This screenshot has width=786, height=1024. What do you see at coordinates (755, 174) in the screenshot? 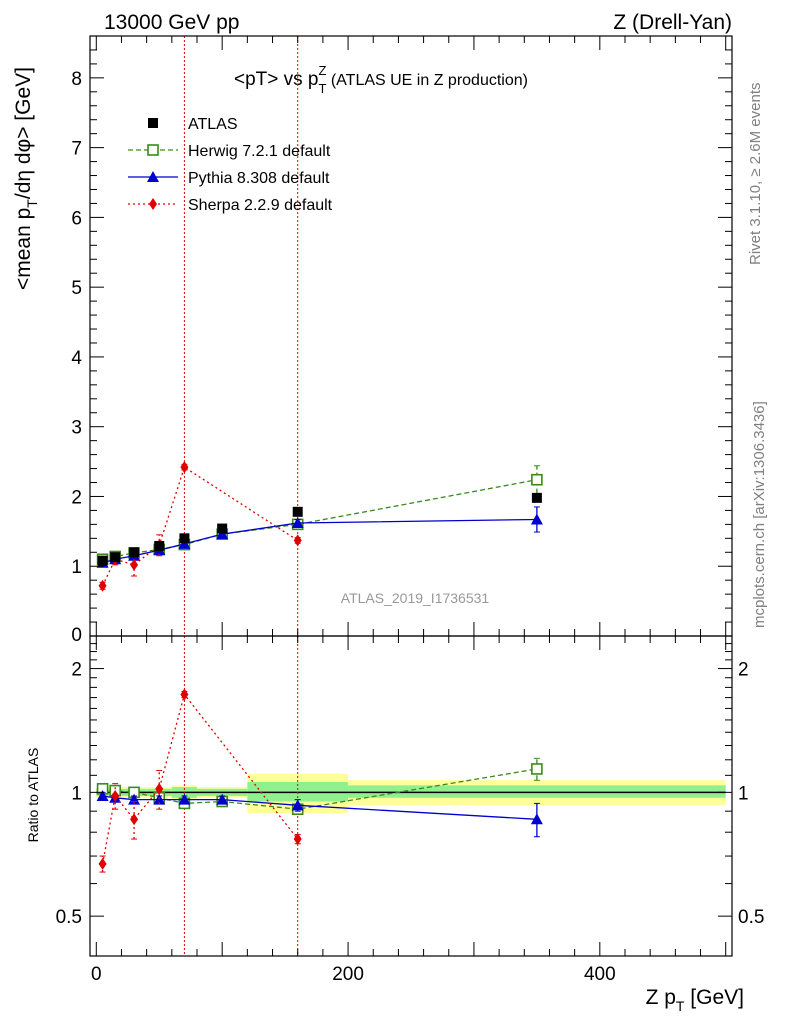
I see `rivet-label: Rivet 3.1.10, ≥ 2.6M events` at bounding box center [755, 174].